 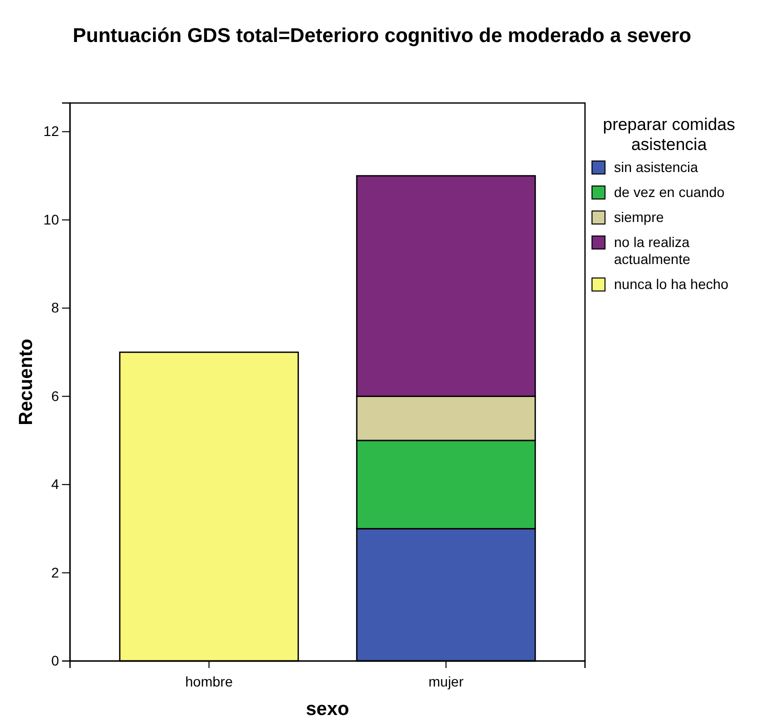 I want to click on x-tick-label: hombre, so click(x=209, y=681).